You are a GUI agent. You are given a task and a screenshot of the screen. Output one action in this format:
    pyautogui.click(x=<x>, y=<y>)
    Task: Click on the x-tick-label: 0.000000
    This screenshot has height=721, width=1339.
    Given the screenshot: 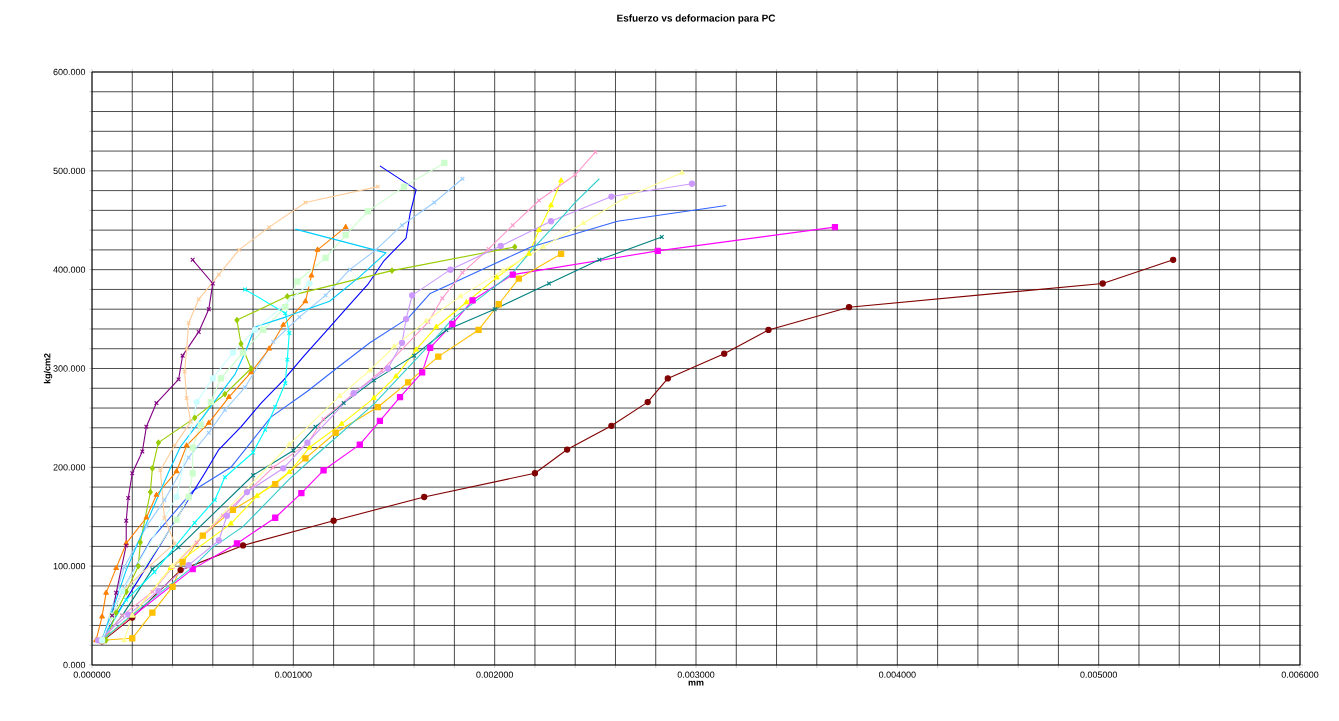 What is the action you would take?
    pyautogui.click(x=92, y=674)
    